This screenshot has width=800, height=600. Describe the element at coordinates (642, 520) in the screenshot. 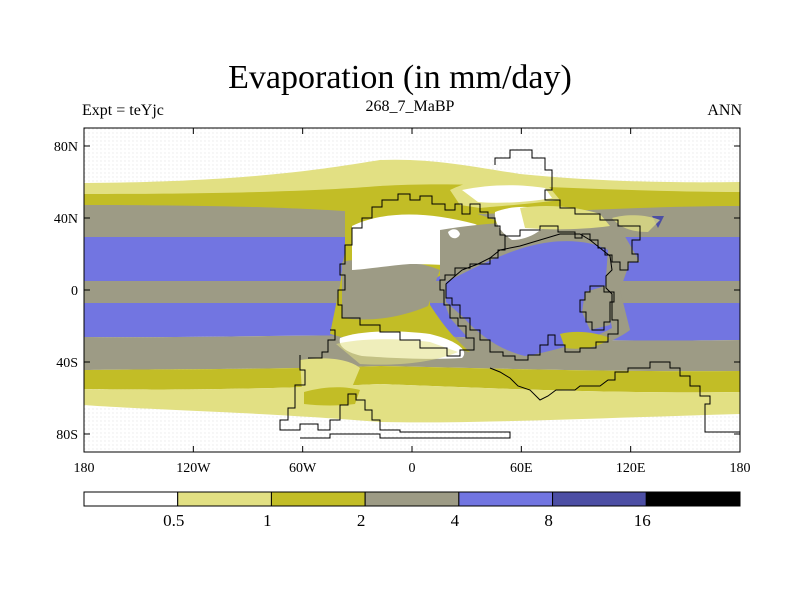

I see `colorbar-label: 16` at that location.